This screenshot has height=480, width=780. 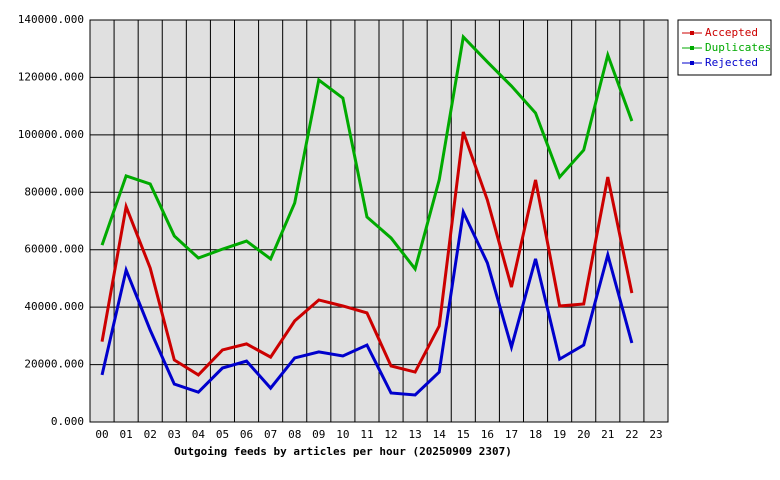 I want to click on y-tick-label: 20000.000, so click(x=54, y=364).